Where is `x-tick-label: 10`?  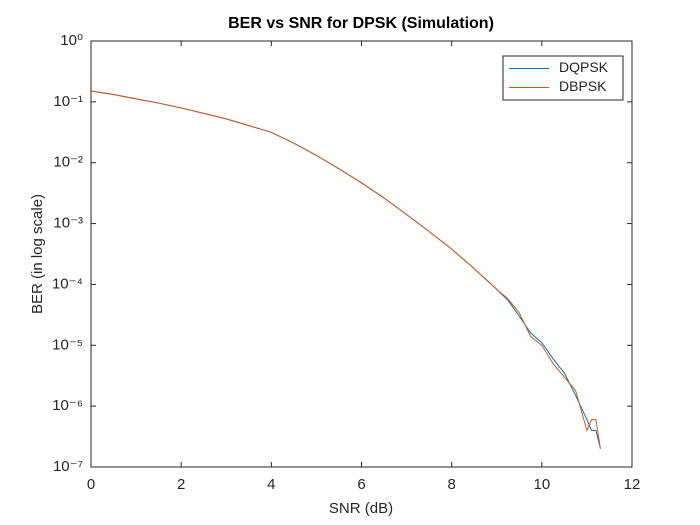 x-tick-label: 10 is located at coordinates (541, 484).